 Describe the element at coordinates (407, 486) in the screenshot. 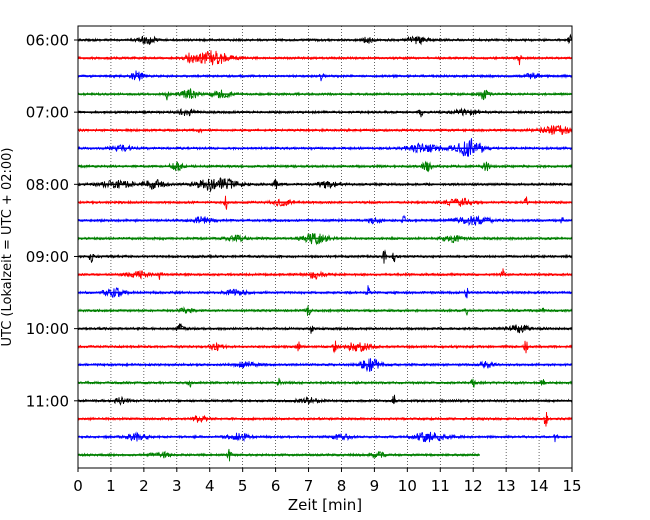

I see `x-tick-label: 10` at that location.